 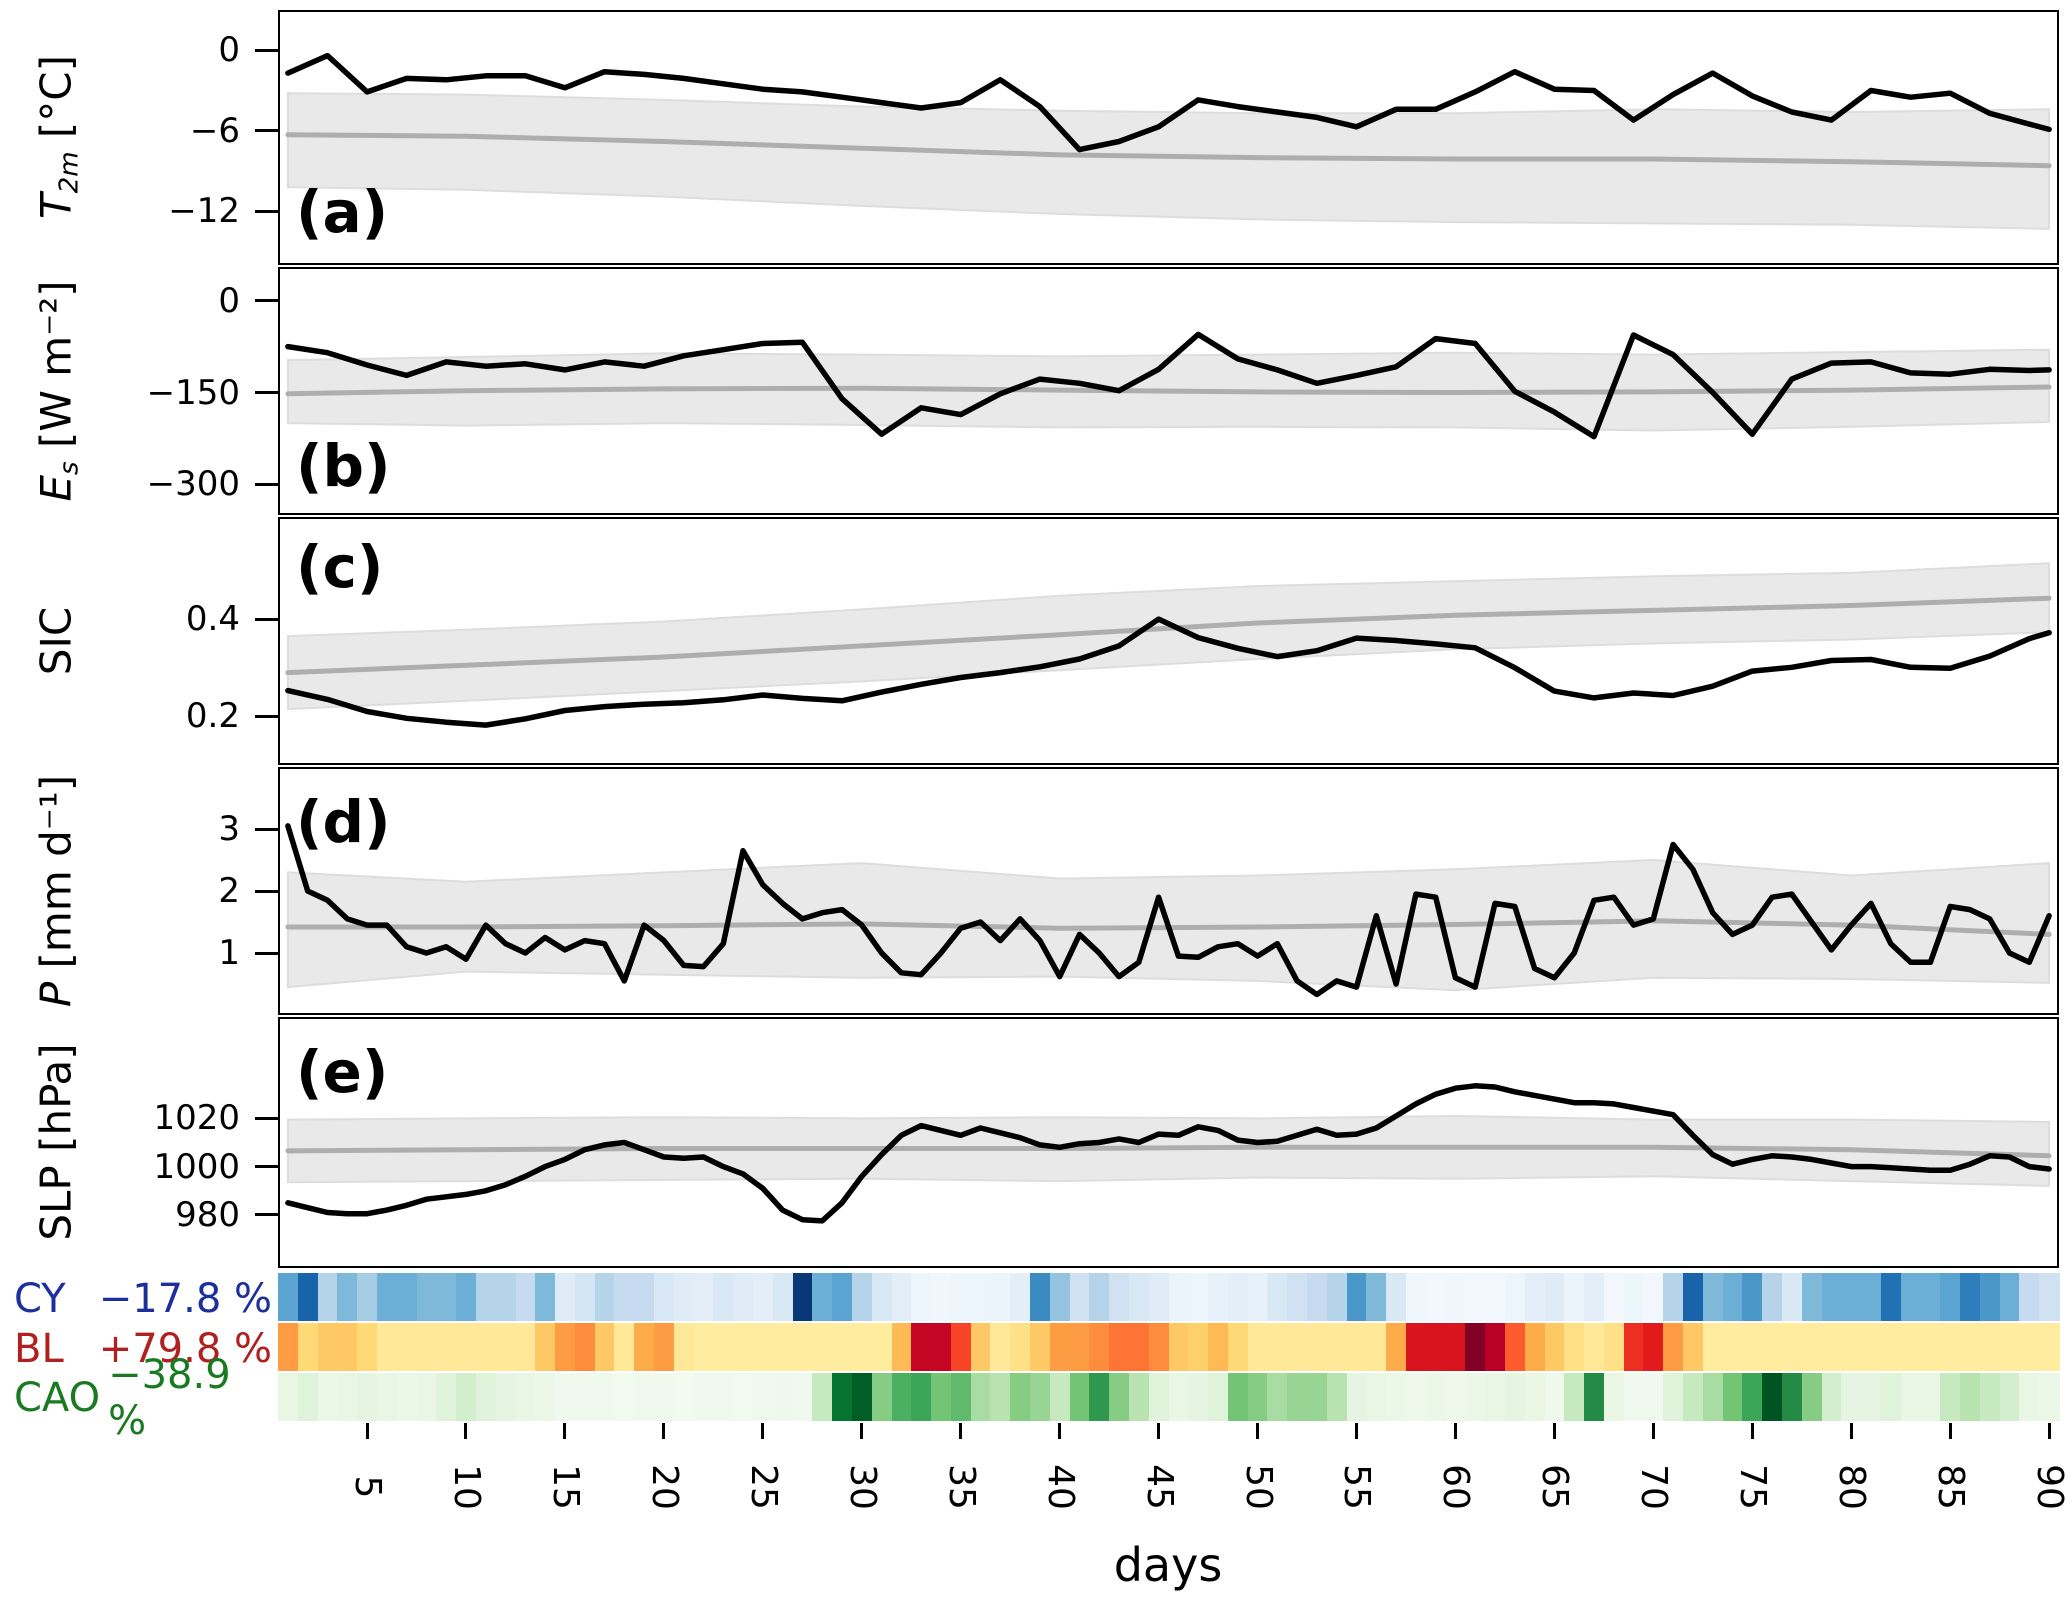 I want to click on x-tick-label: 90, so click(x=2048, y=1487).